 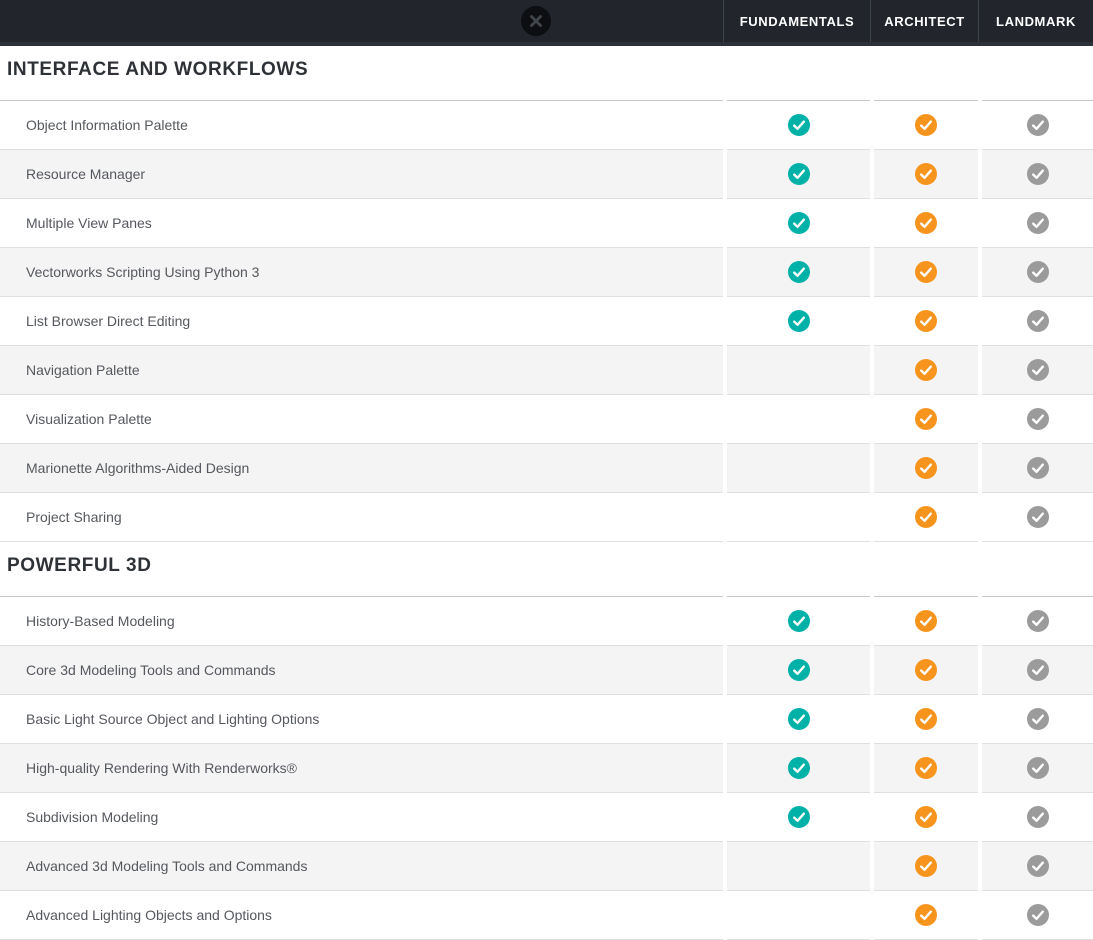 What do you see at coordinates (361, 223) in the screenshot?
I see `feature-cell: Multiple View Panes` at bounding box center [361, 223].